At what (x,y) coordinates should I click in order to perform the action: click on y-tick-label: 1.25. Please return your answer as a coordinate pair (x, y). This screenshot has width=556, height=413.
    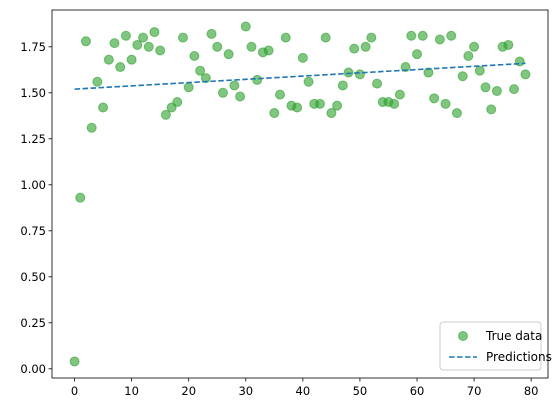
    Looking at the image, I should click on (33, 139).